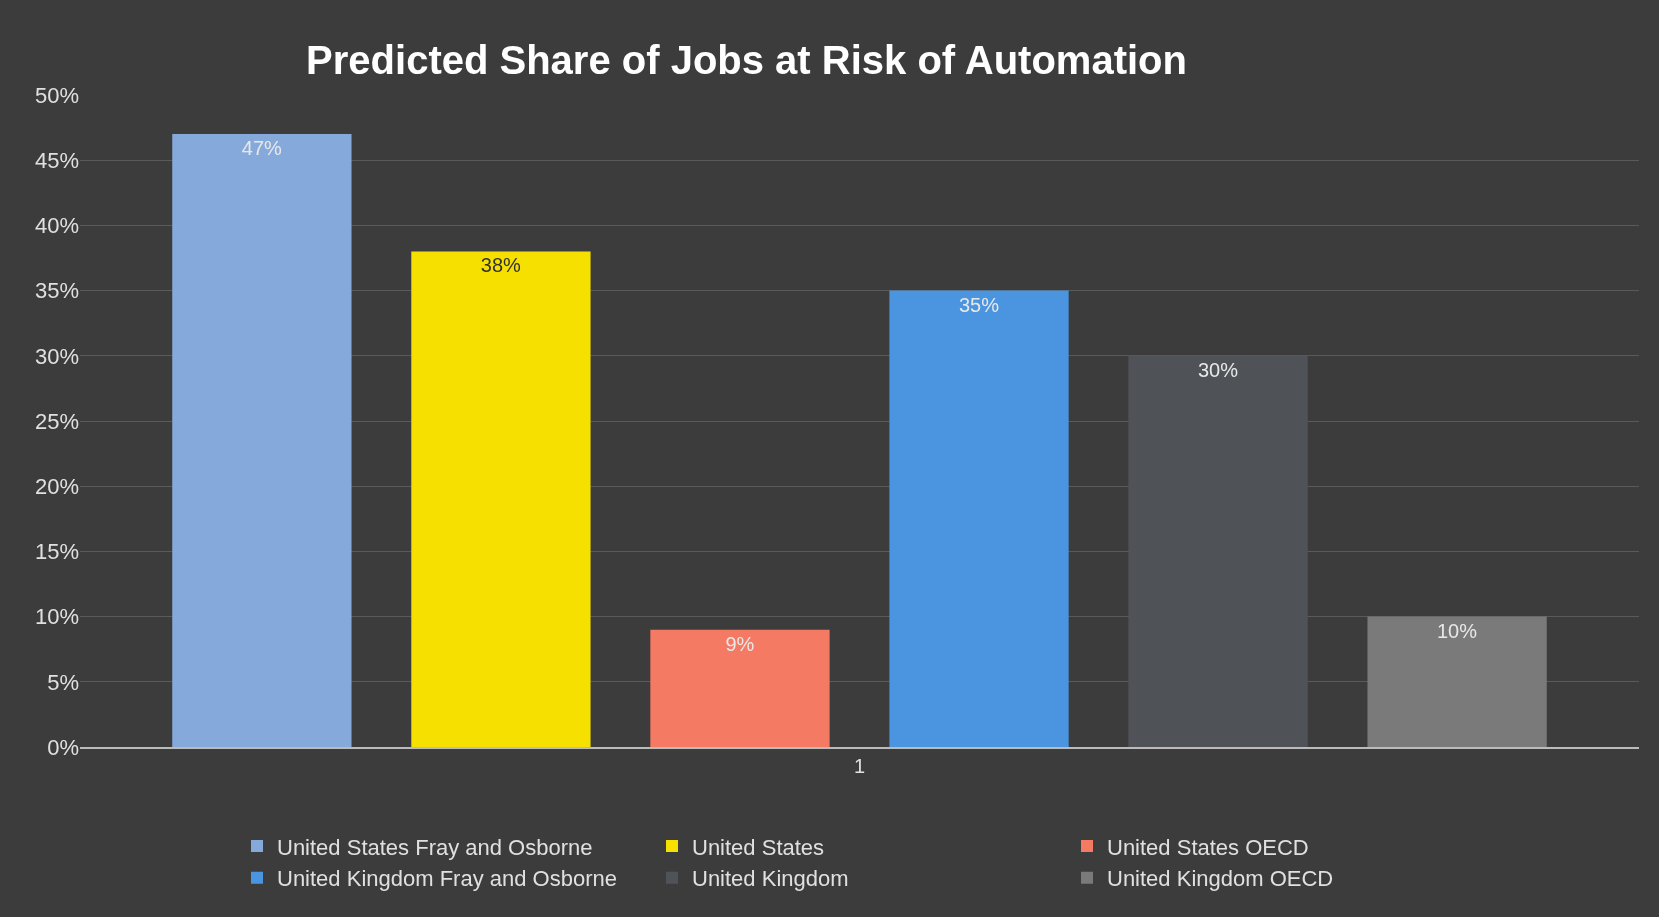  I want to click on y-tick-label: 20%, so click(56, 486).